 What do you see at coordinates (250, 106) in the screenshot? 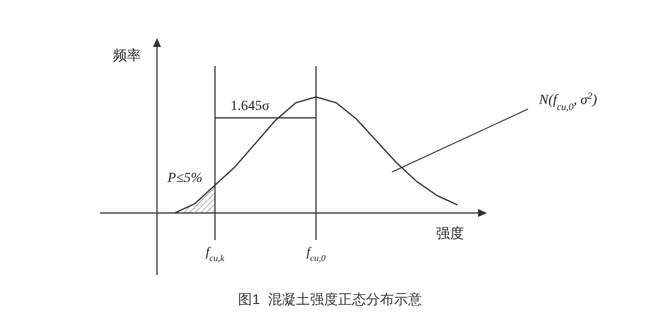
I see `annotation: 1.645σ` at bounding box center [250, 106].